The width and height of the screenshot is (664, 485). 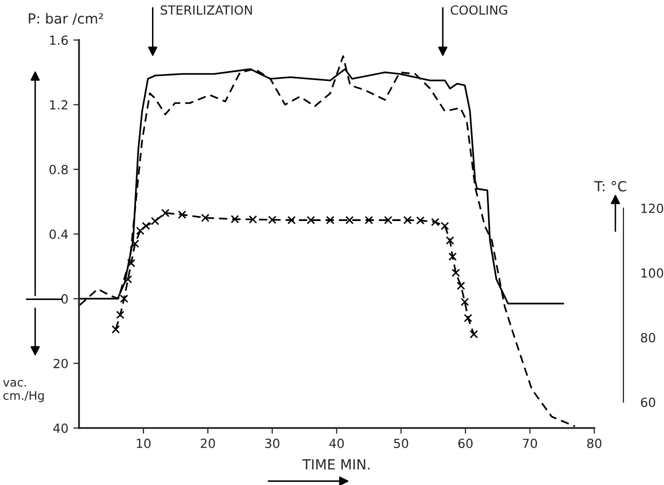 What do you see at coordinates (648, 403) in the screenshot?
I see `y2-tick-label: 60` at bounding box center [648, 403].